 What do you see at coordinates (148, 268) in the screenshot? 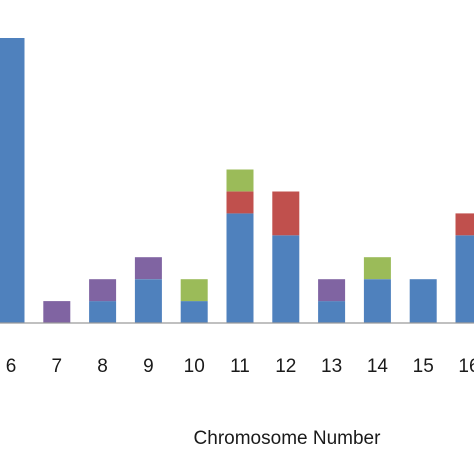
I see `bar-segment-9-s4` at bounding box center [148, 268].